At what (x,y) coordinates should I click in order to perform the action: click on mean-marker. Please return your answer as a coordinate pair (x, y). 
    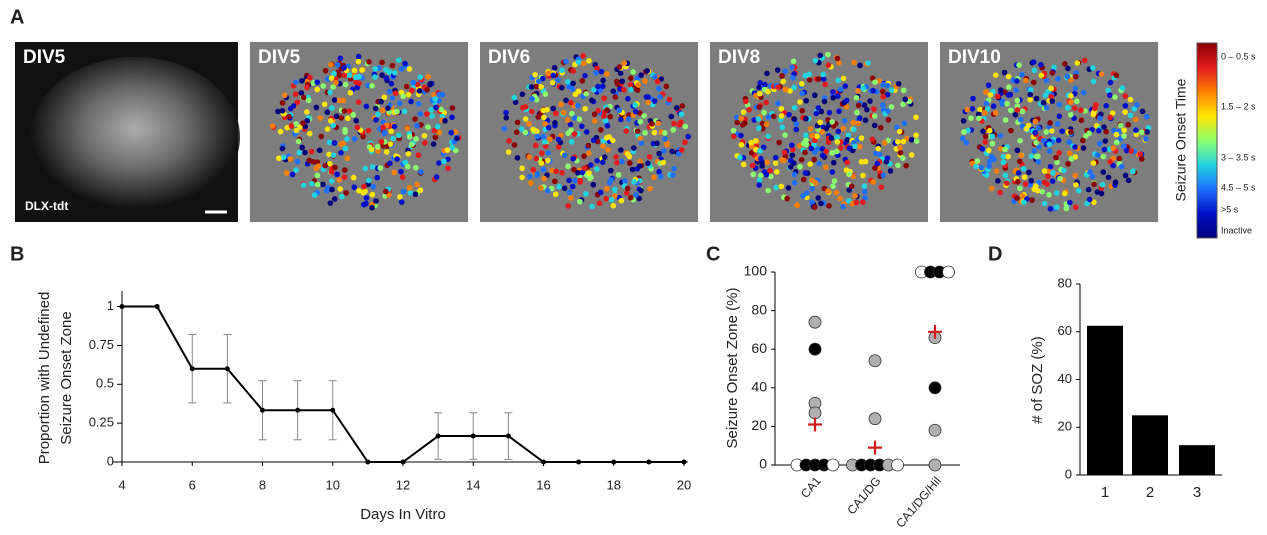
    Looking at the image, I should click on (815, 424).